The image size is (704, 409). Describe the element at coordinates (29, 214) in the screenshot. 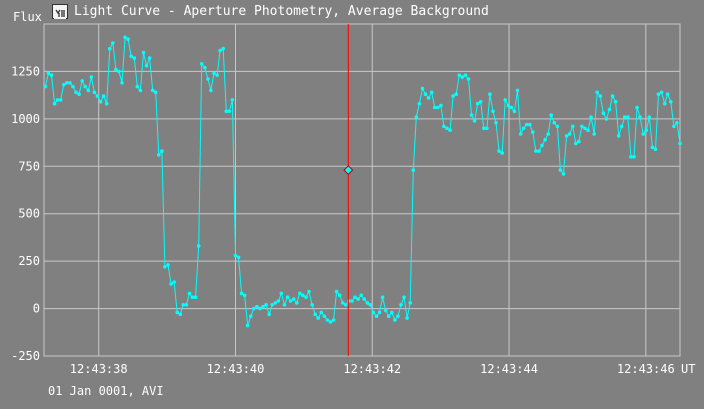

I see `y-tick-label: 500` at that location.